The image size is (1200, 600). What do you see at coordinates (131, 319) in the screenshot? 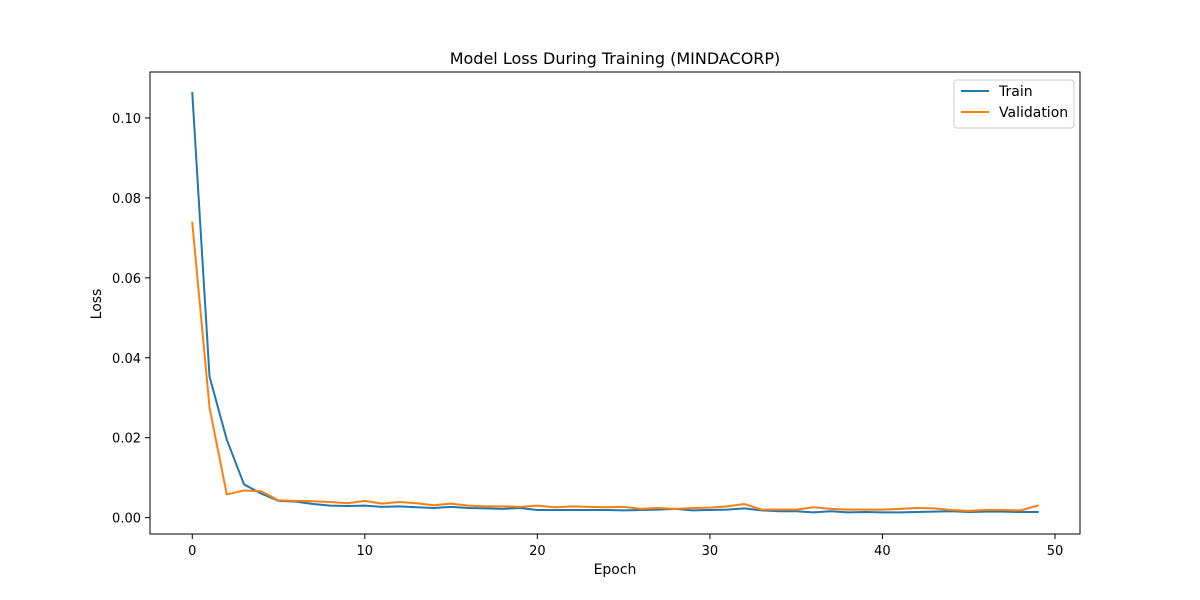
I see `y-axis: 0.00 0.02 0.04 0.06 0.08 0.10` at bounding box center [131, 319].